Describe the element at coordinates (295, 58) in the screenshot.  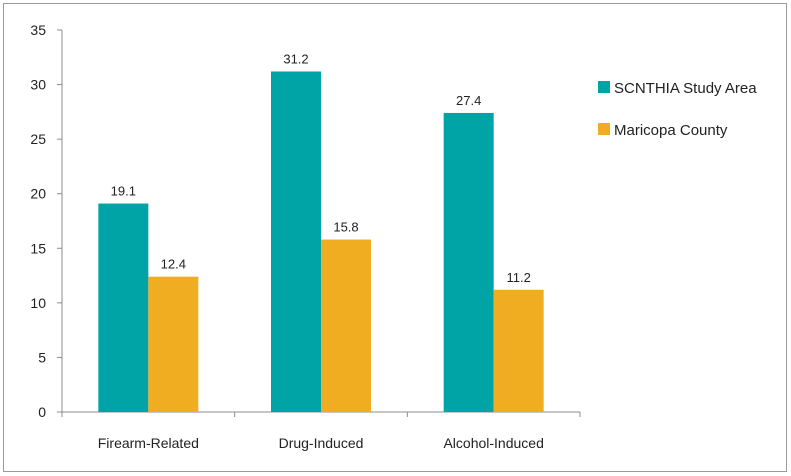
I see `data-label: 31.2` at that location.